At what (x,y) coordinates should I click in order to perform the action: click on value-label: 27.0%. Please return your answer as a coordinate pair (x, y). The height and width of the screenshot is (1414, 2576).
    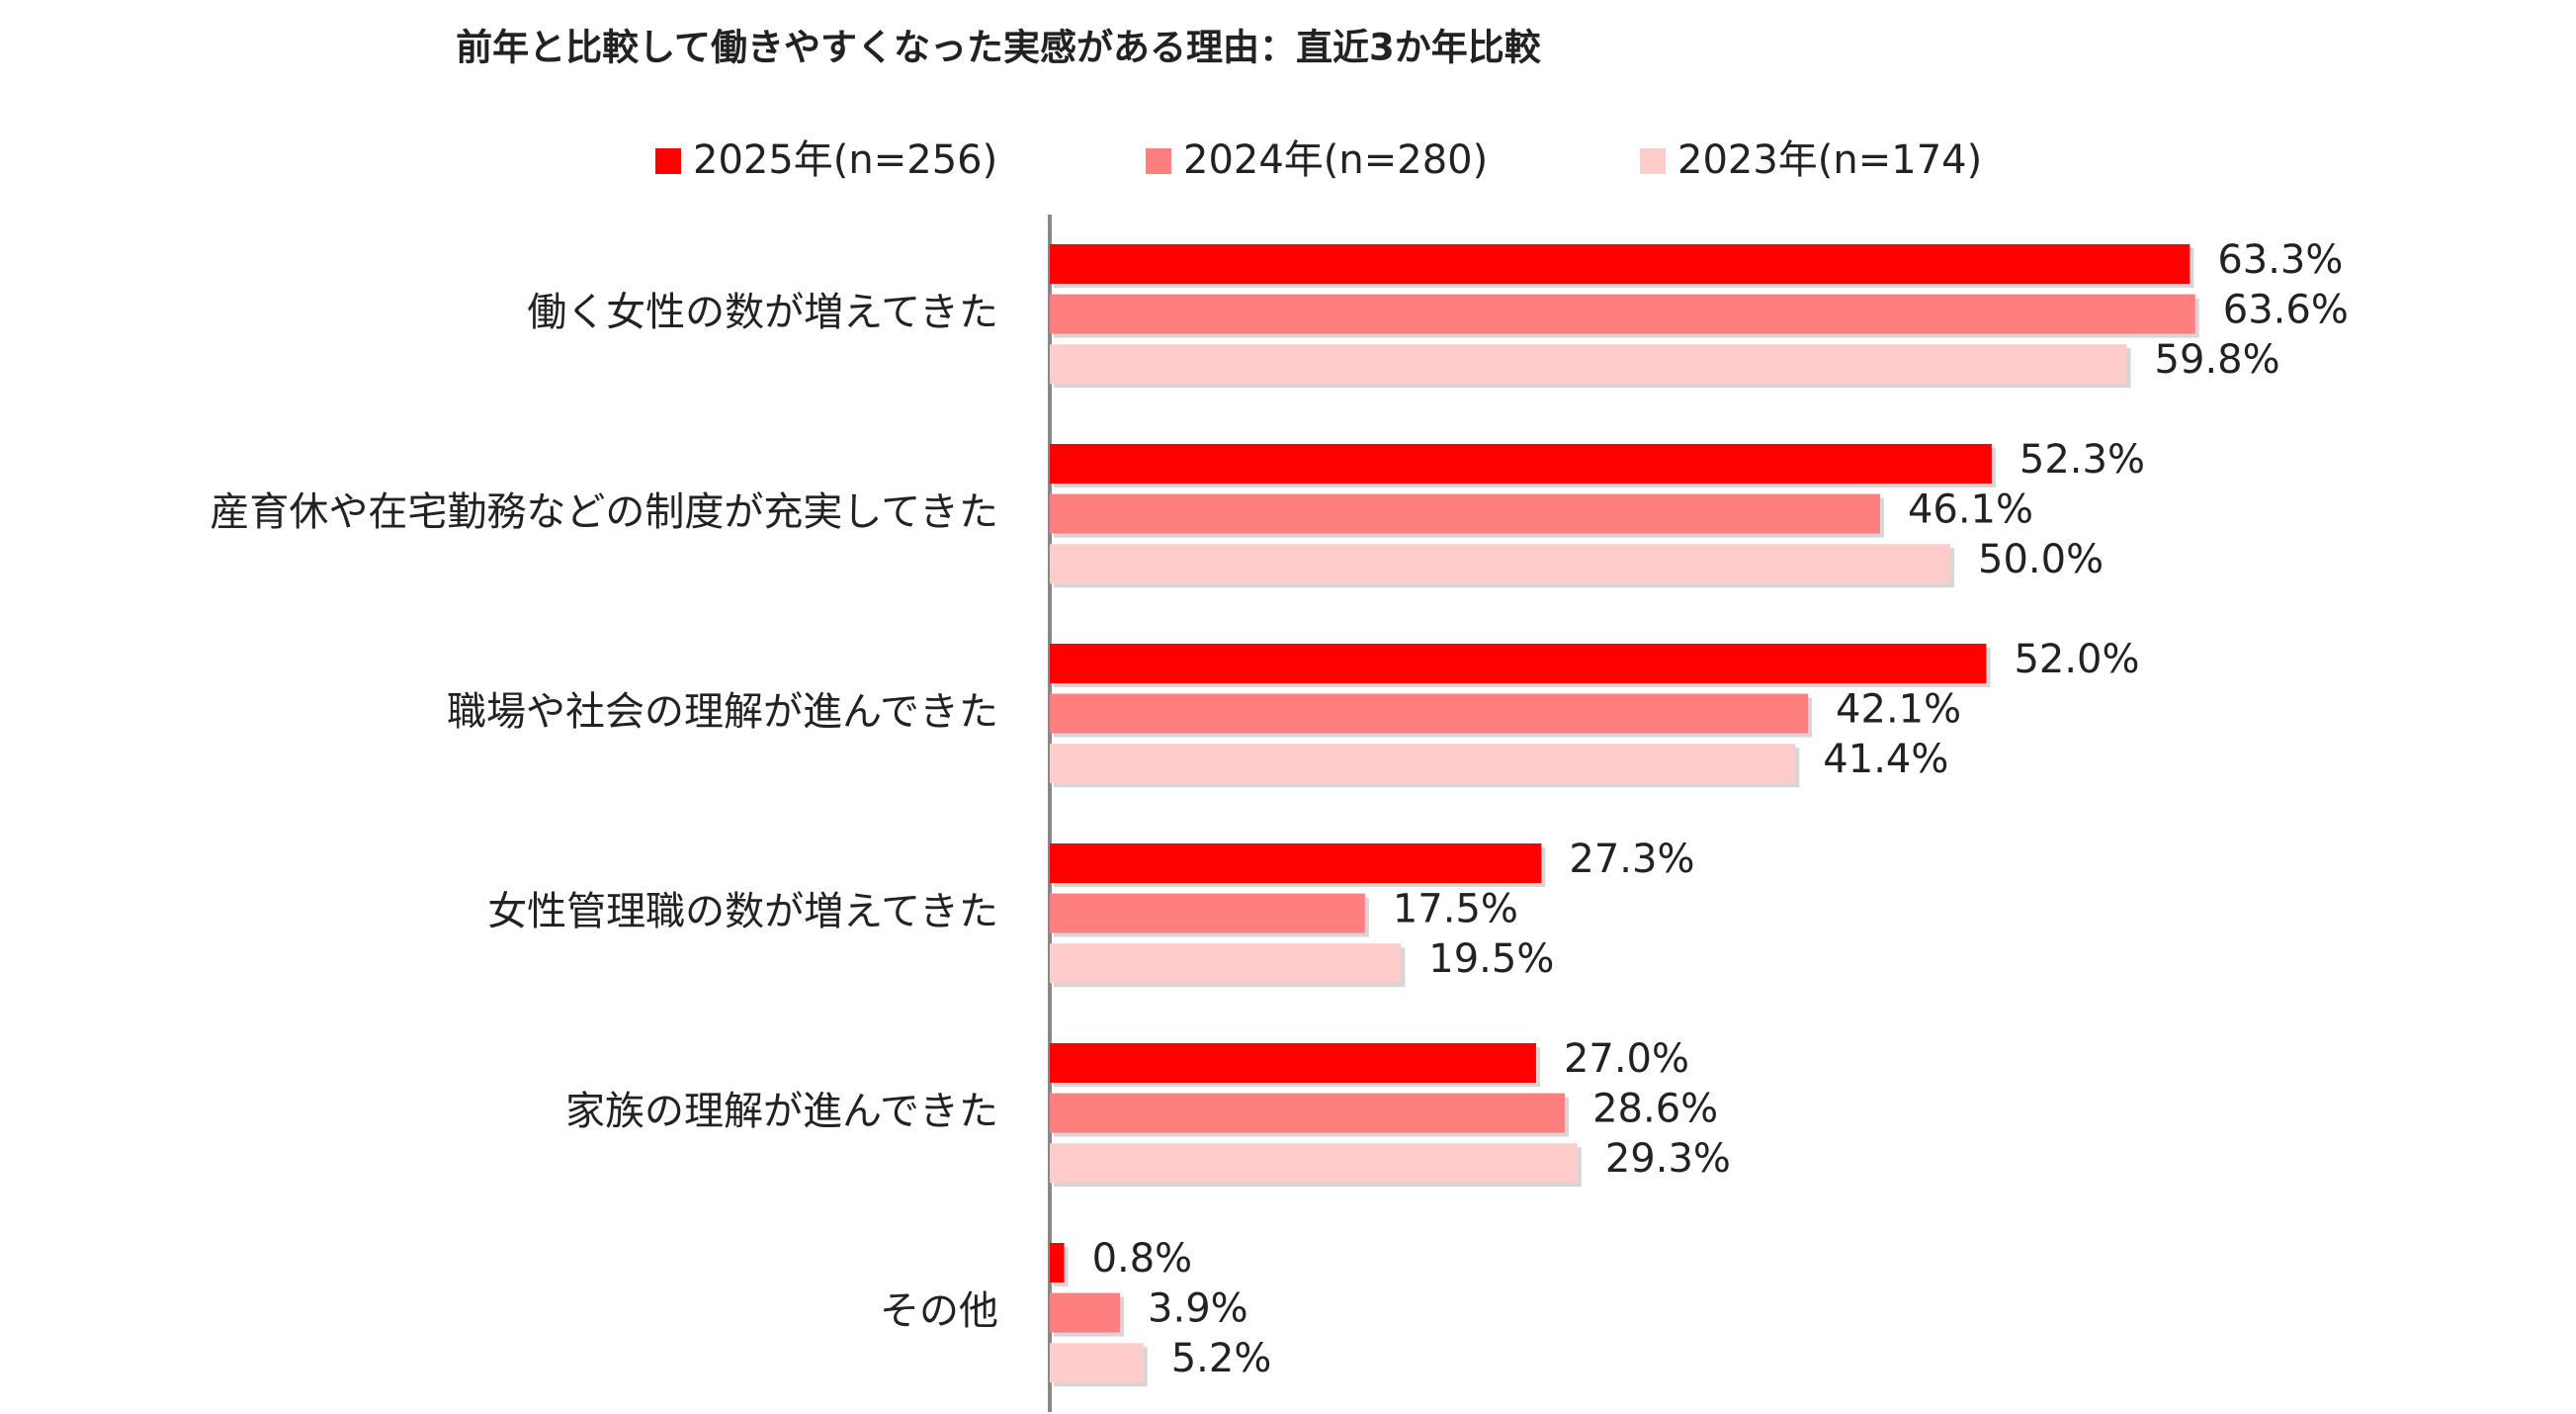
    Looking at the image, I should click on (1626, 1059).